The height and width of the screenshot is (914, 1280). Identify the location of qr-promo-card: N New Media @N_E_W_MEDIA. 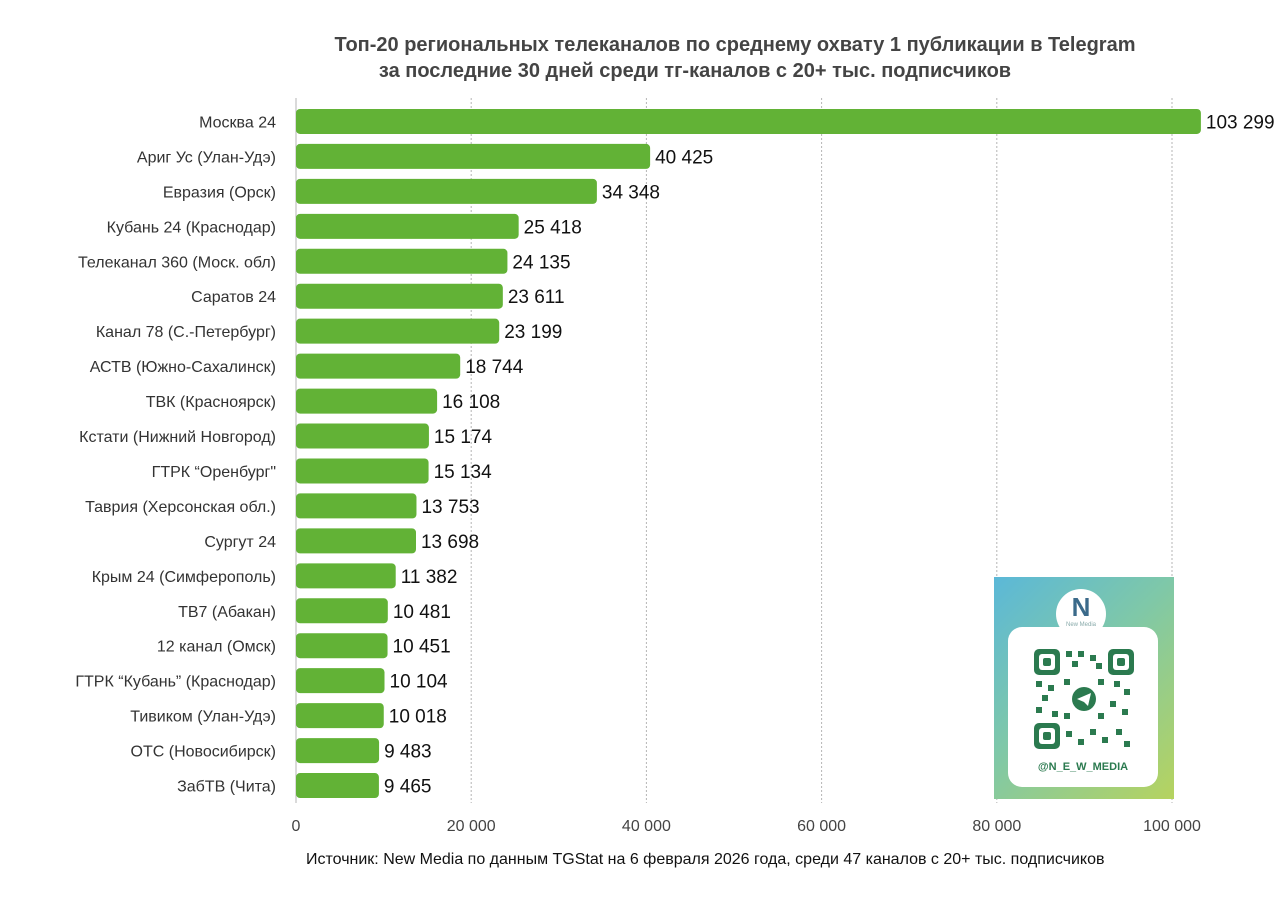
(1084, 688).